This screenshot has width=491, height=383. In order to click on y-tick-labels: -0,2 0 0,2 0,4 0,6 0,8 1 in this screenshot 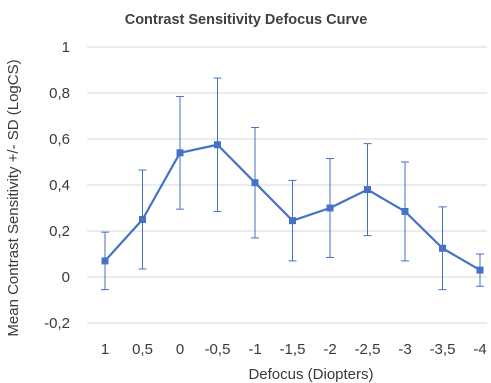, I will do `click(57, 185)`.